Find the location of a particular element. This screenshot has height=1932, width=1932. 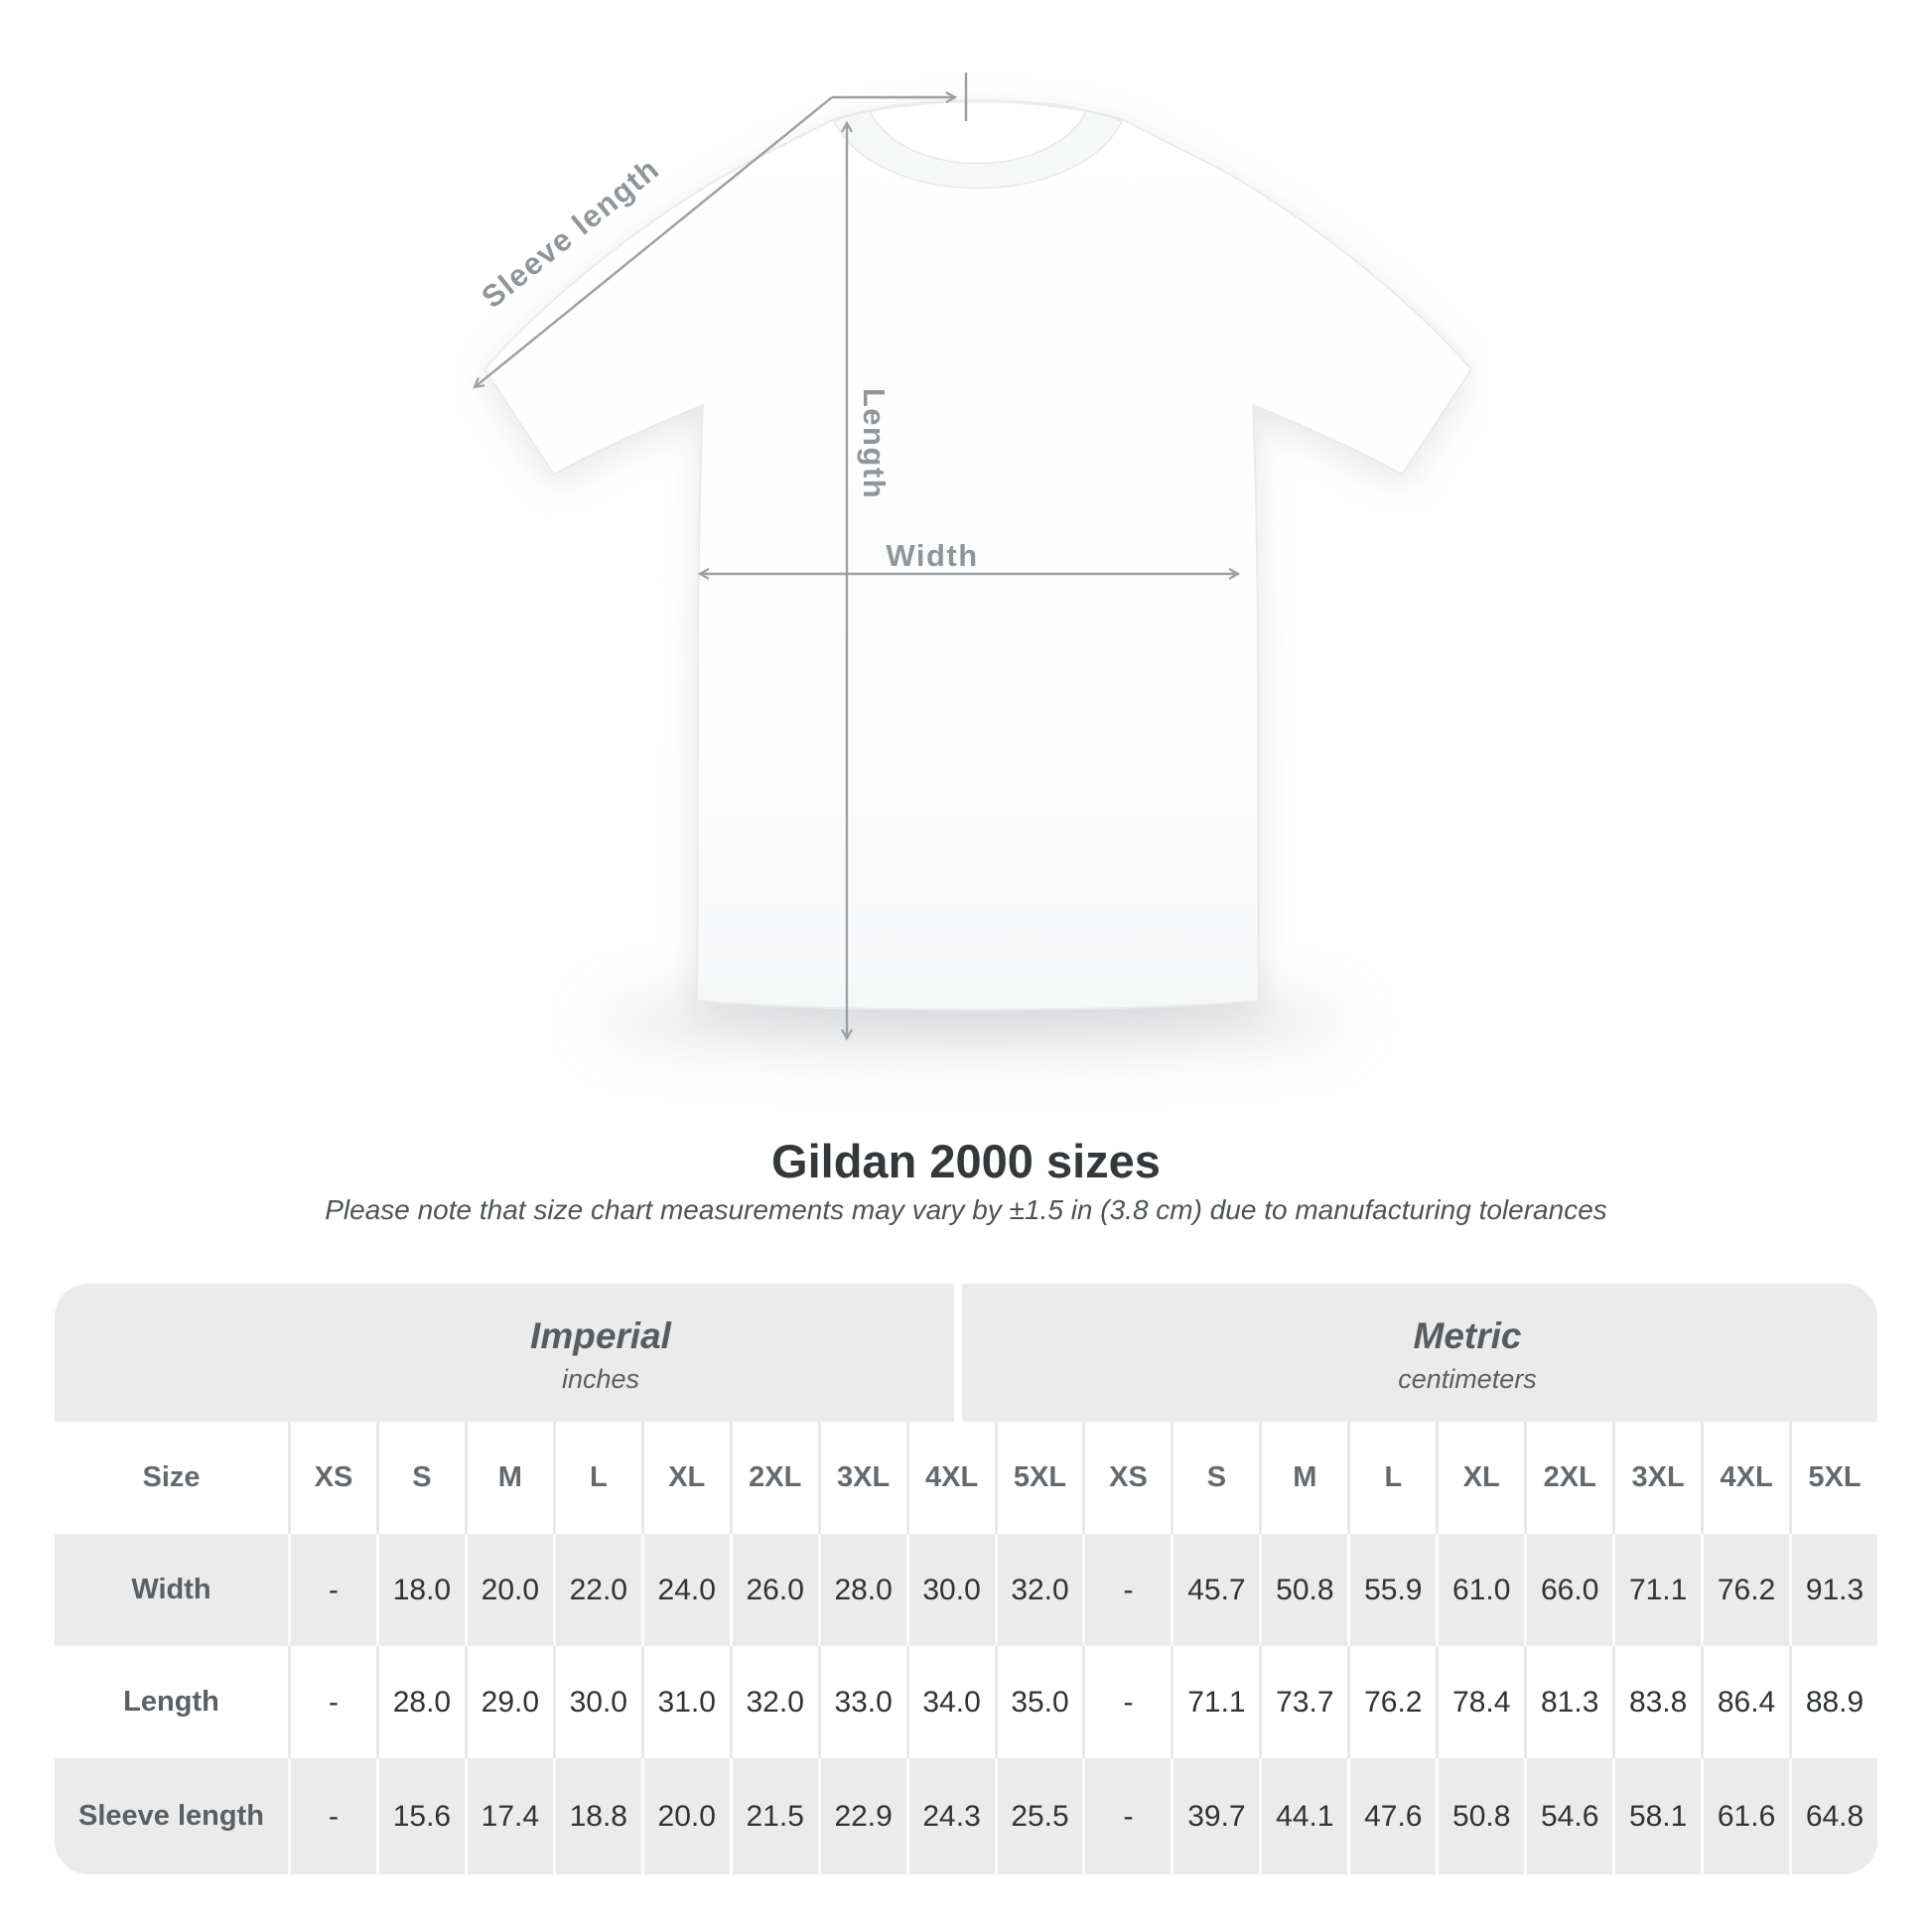

value-cell: 45.7 is located at coordinates (1215, 1590).